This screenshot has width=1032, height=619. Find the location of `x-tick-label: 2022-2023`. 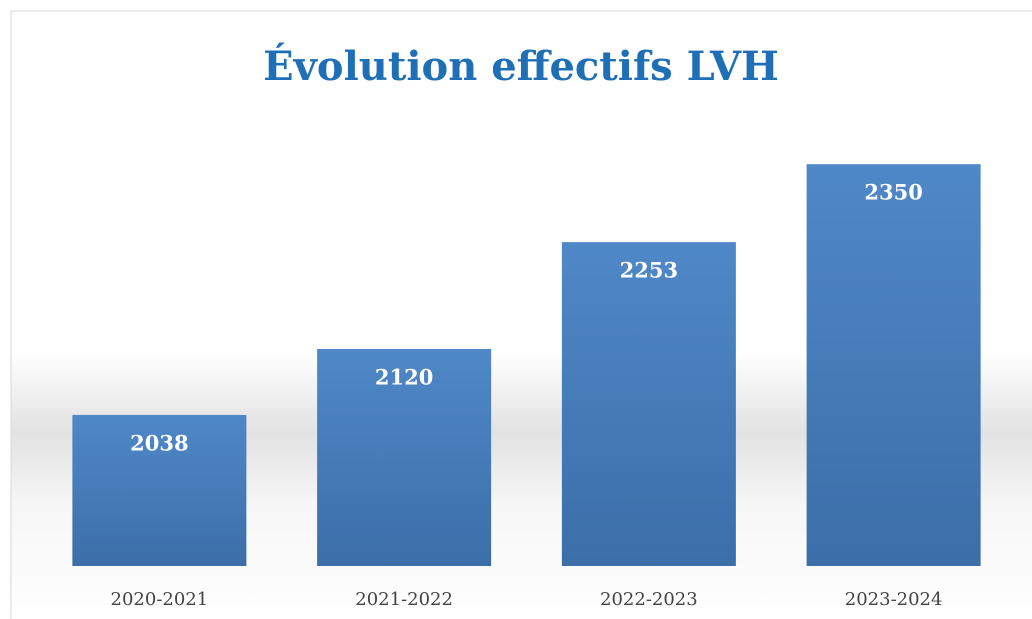

x-tick-label: 2022-2023 is located at coordinates (649, 599).